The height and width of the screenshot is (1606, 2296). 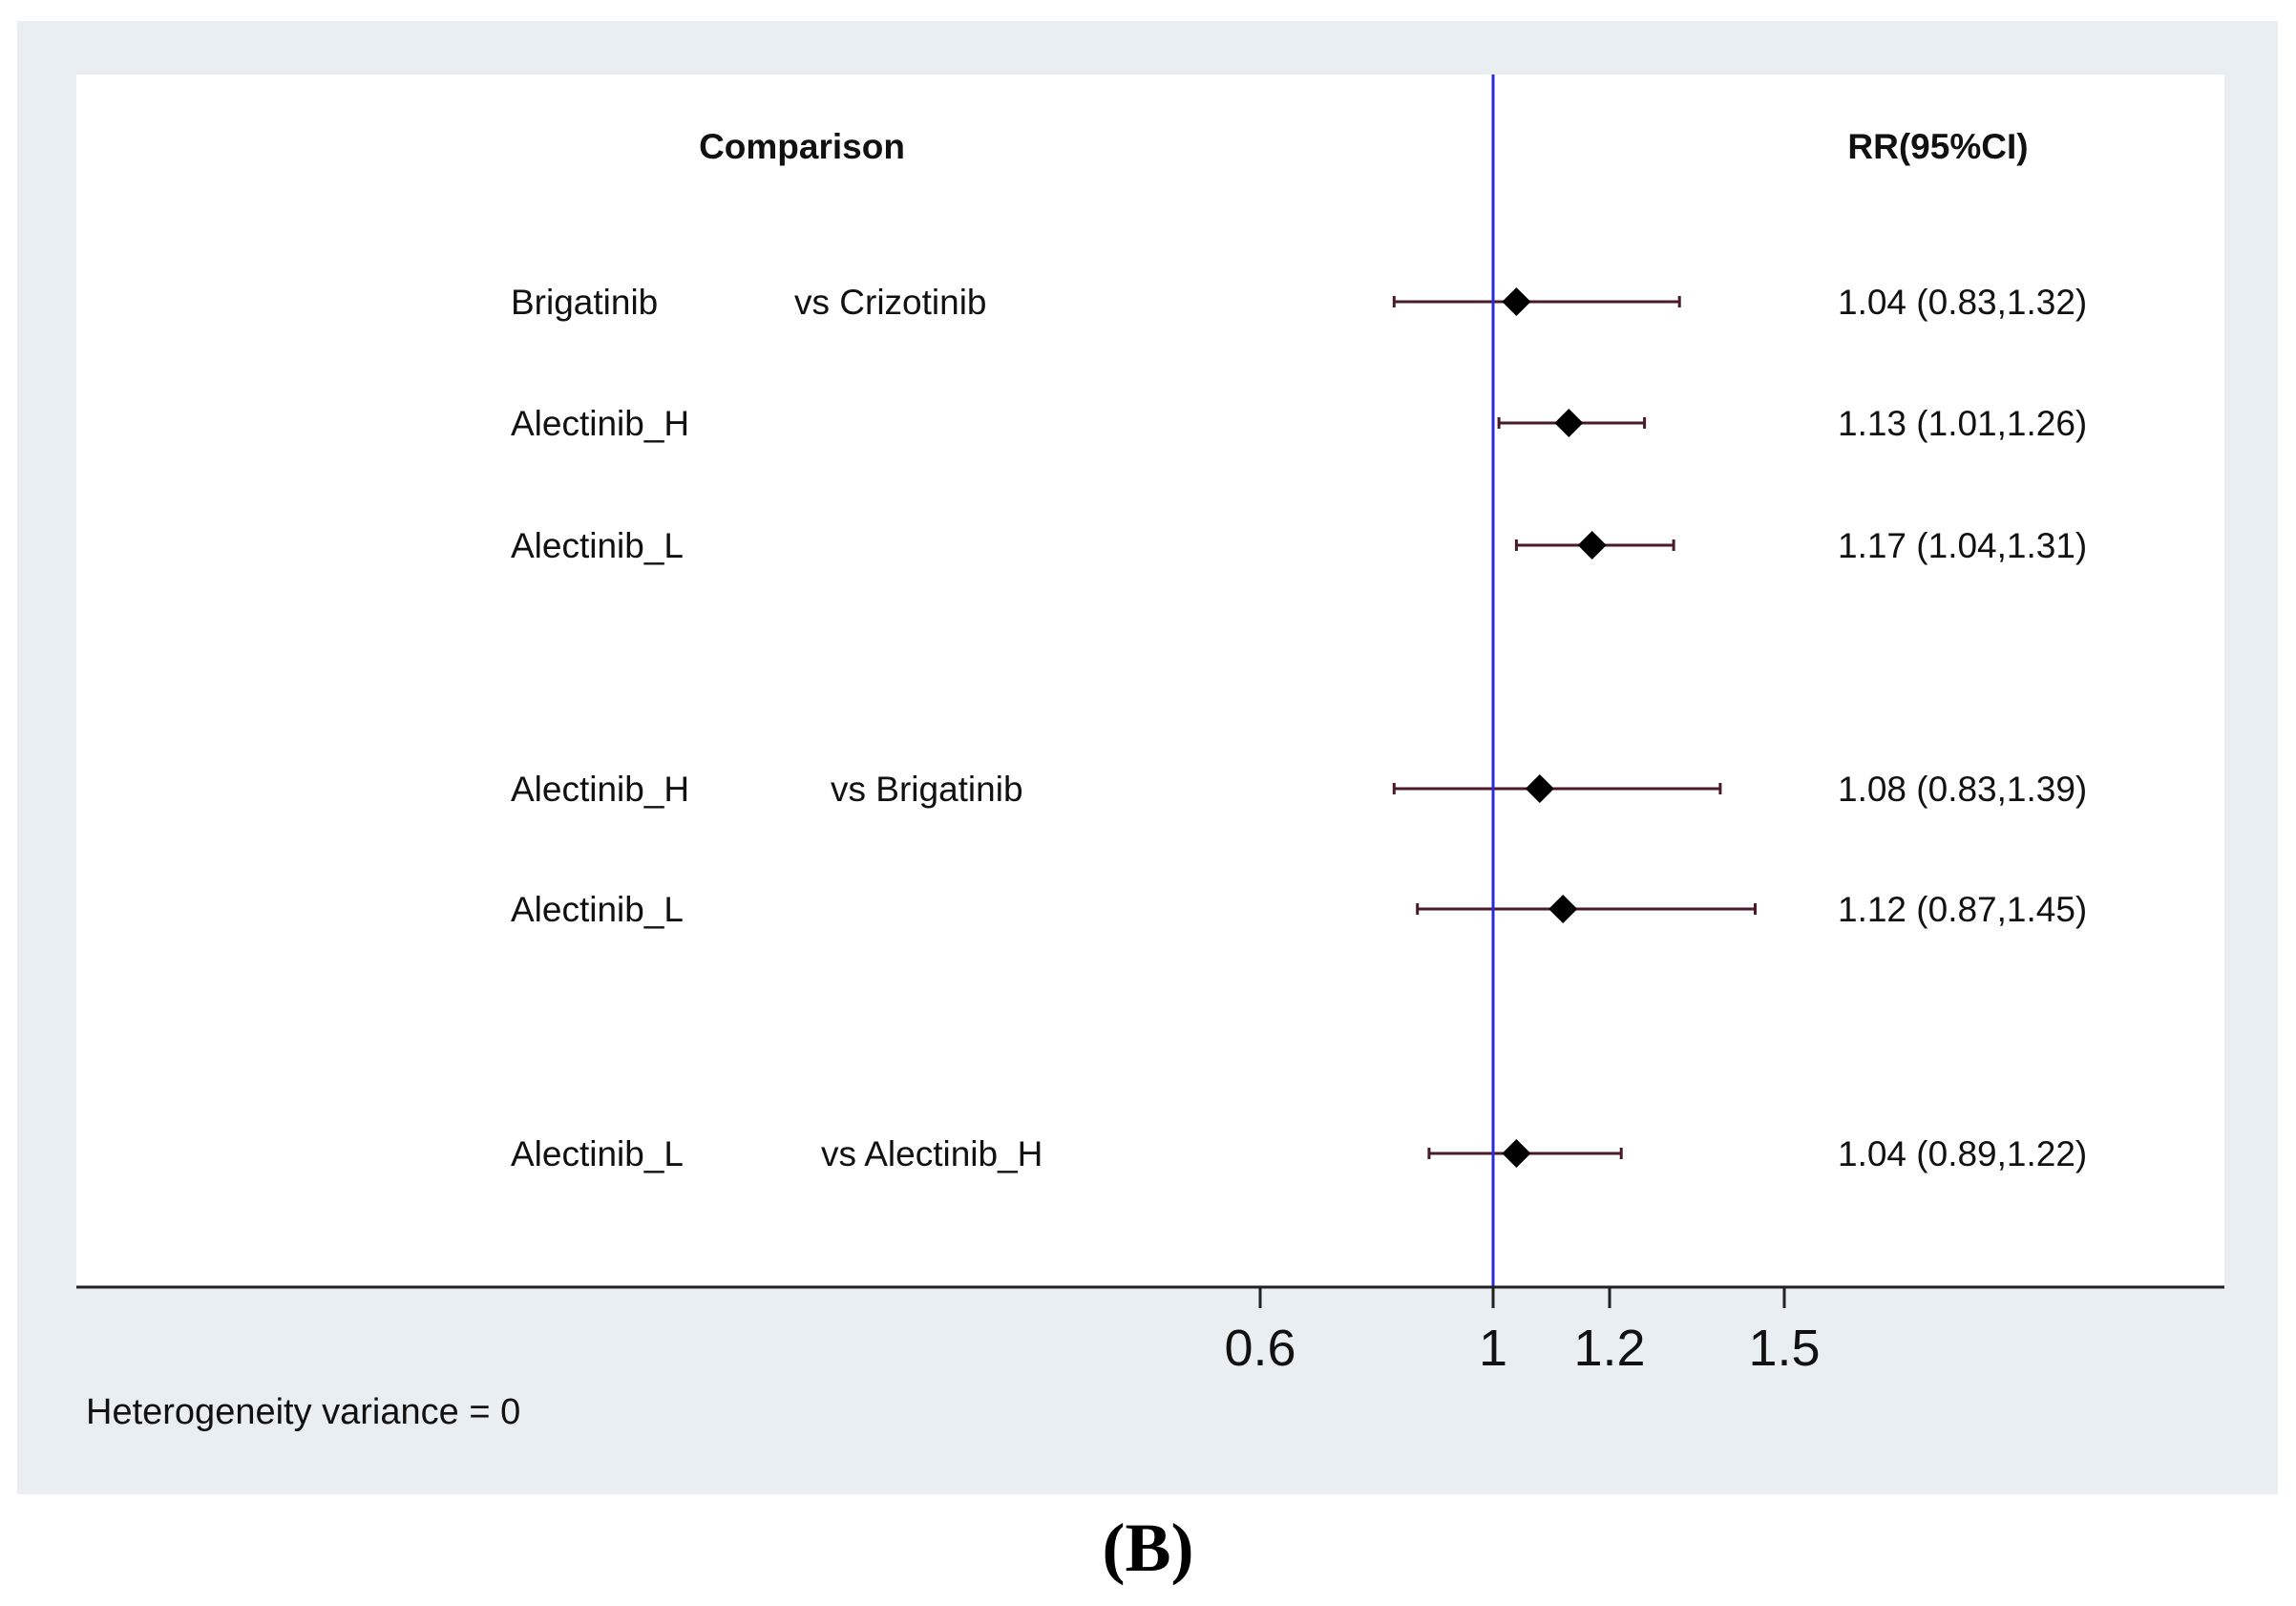 I want to click on row-estimate-text: 1.04 (0.89,1.22), so click(x=1963, y=1153).